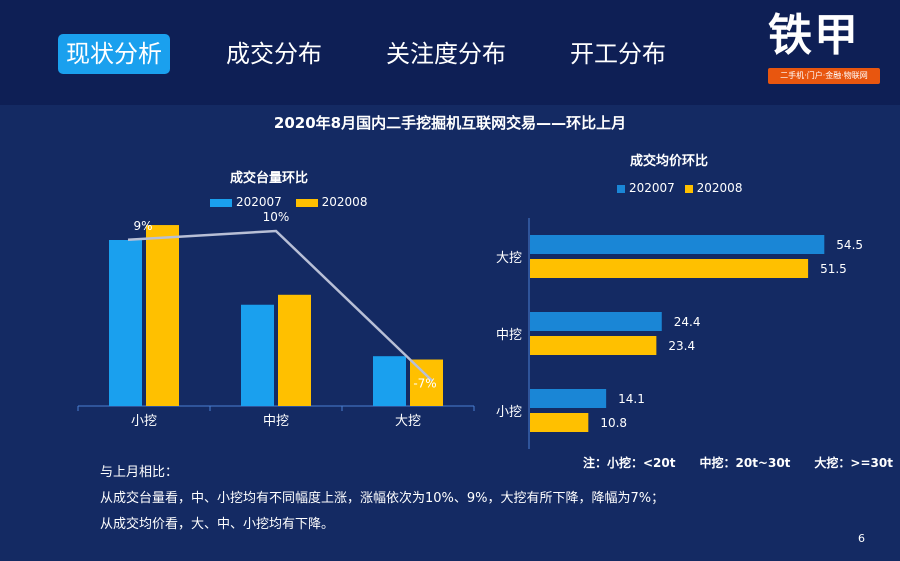 The width and height of the screenshot is (900, 561). I want to click on logo-tagline: 二手机·门户·金融·物联网, so click(824, 76).